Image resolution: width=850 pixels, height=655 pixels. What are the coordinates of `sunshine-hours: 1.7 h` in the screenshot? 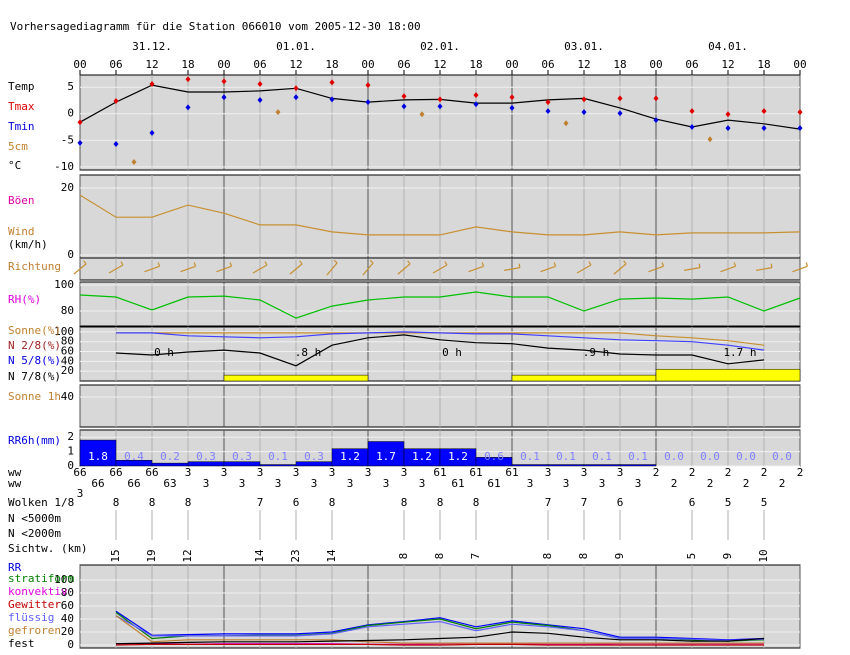 It's located at (739, 352).